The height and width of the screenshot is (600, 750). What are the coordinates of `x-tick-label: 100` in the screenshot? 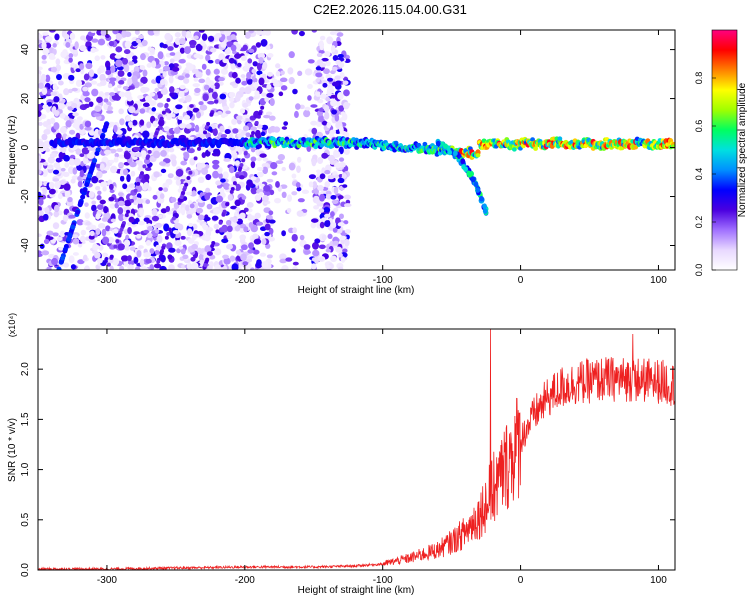 It's located at (658, 280).